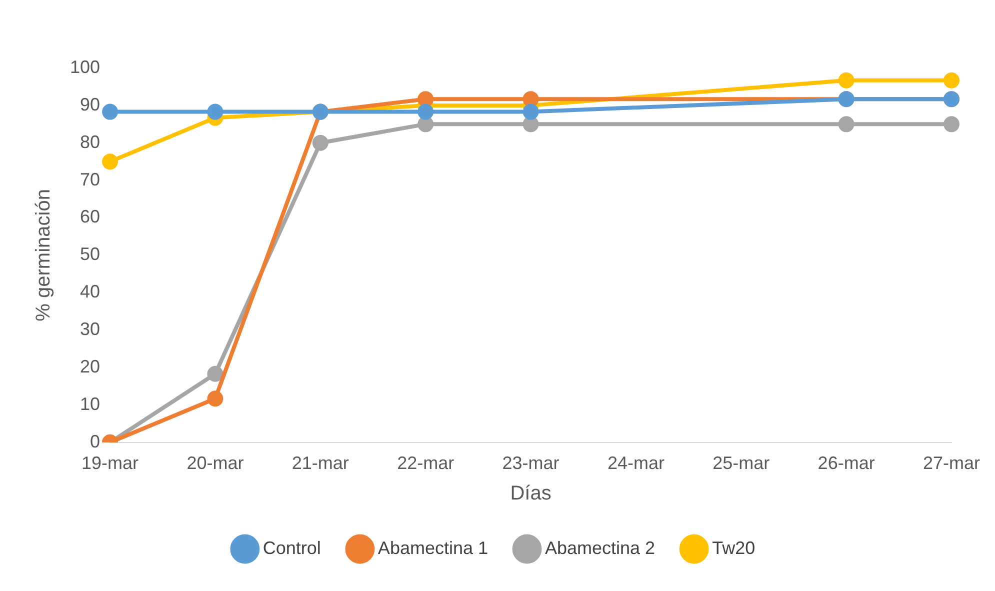  Describe the element at coordinates (90, 104) in the screenshot. I see `y-tick-label: 90` at that location.